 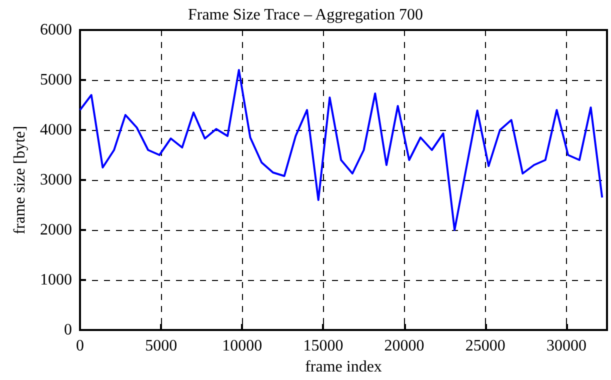 What do you see at coordinates (56, 80) in the screenshot?
I see `y-tick-label: 5000` at bounding box center [56, 80].